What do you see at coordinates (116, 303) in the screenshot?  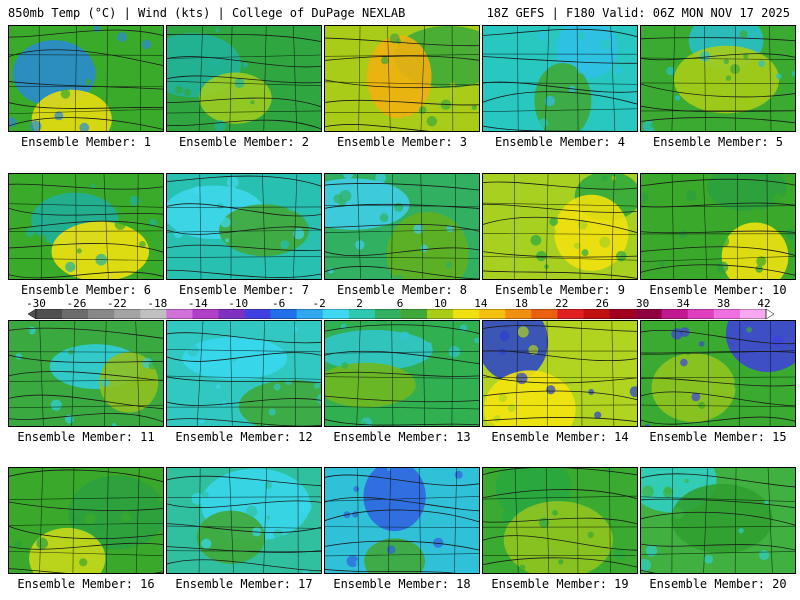 I see `colorbar-tick-label: -22` at bounding box center [116, 303].